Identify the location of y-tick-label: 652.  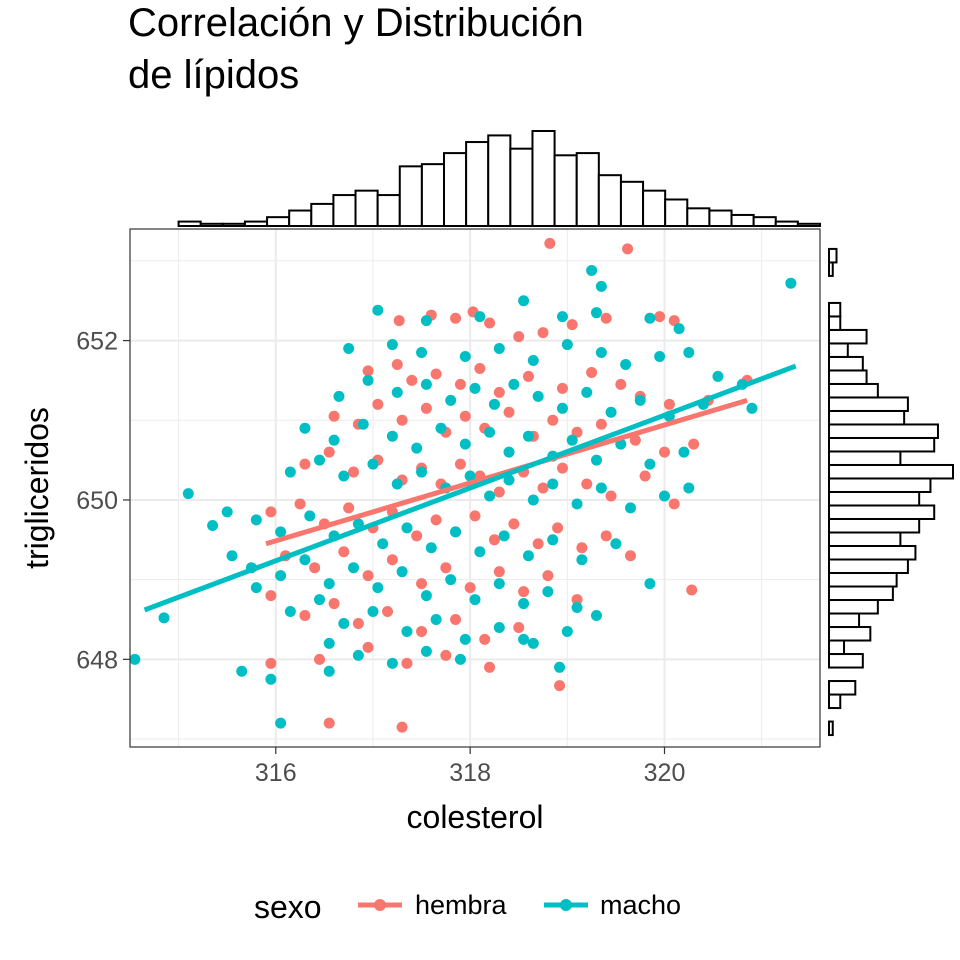
(97, 342).